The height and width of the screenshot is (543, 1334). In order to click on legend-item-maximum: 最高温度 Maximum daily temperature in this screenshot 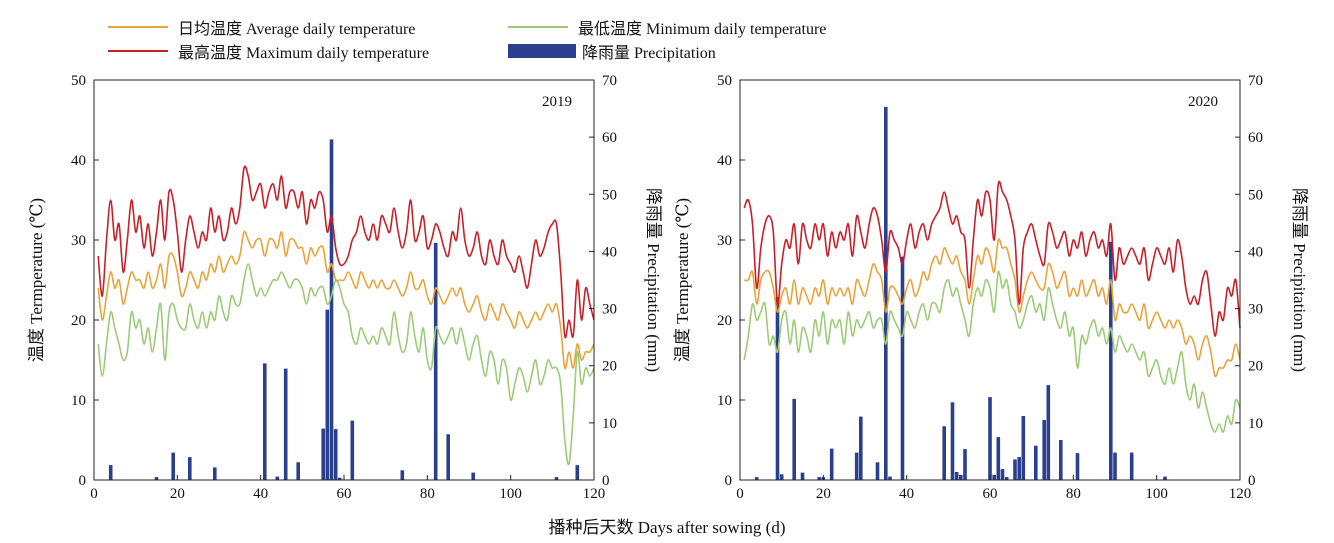, I will do `click(268, 51)`.